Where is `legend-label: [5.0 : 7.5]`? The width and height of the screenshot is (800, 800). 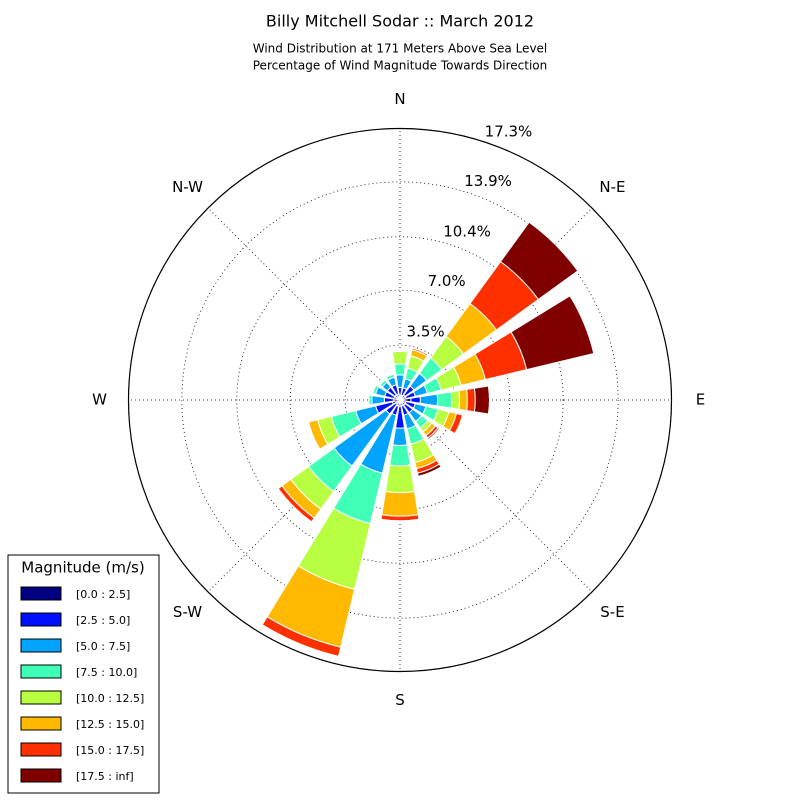 legend-label: [5.0 : 7.5] is located at coordinates (103, 646).